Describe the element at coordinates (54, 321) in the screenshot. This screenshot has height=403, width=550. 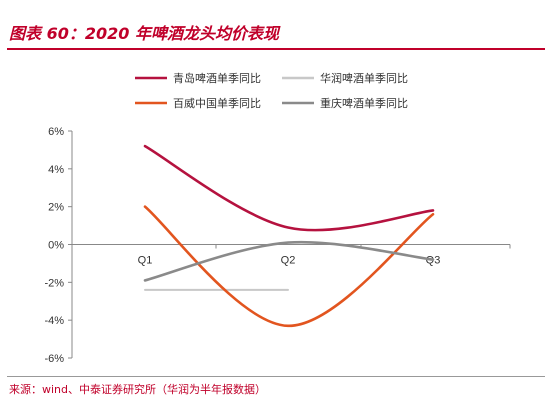
I see `y-tick-label: -4%` at that location.